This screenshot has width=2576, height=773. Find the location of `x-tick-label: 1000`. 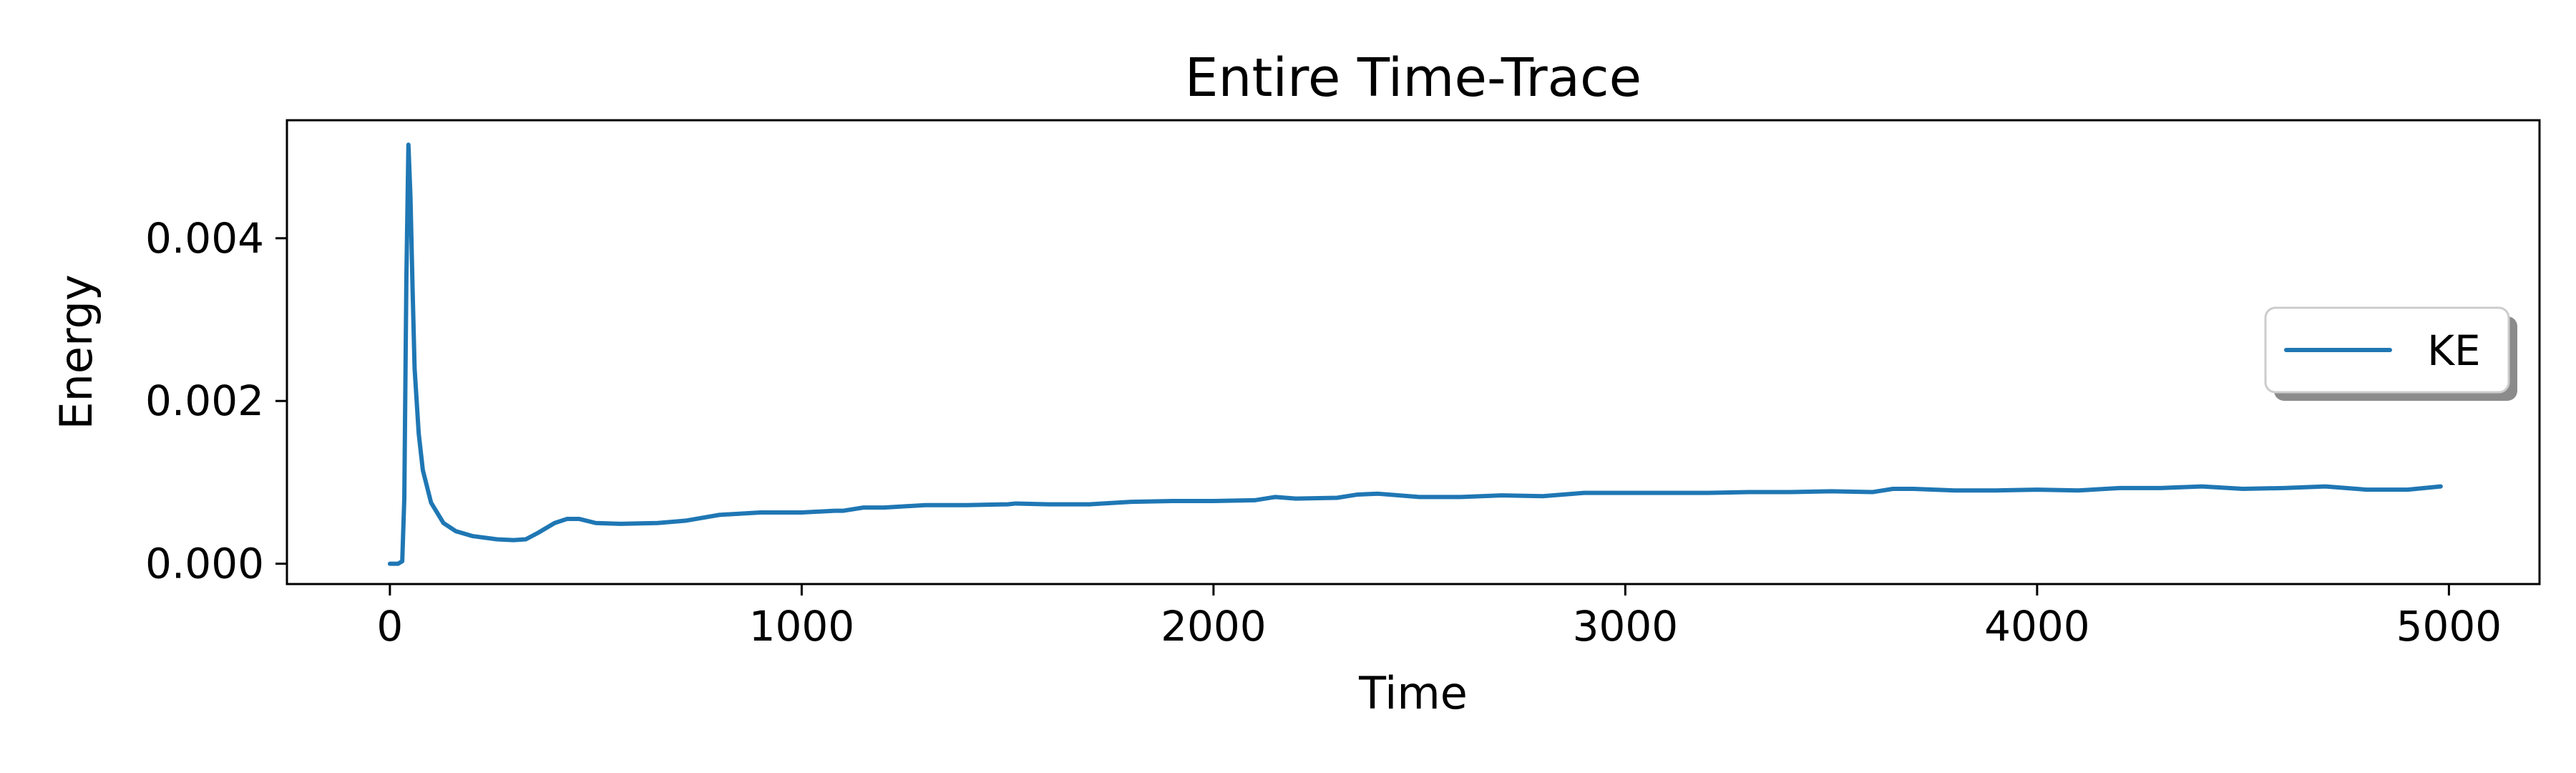

x-tick-label: 1000 is located at coordinates (802, 626).